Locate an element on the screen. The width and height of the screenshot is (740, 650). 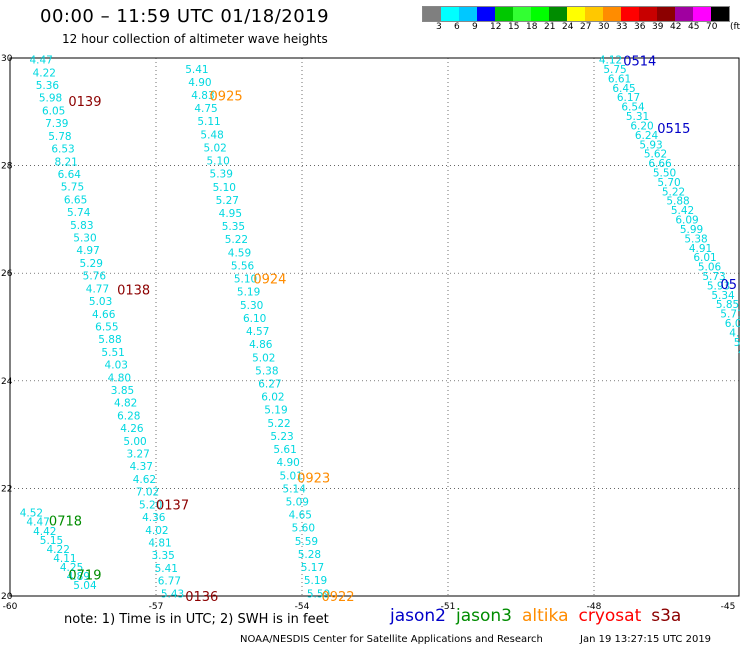
wave-height-value: 5.27 is located at coordinates (227, 201).